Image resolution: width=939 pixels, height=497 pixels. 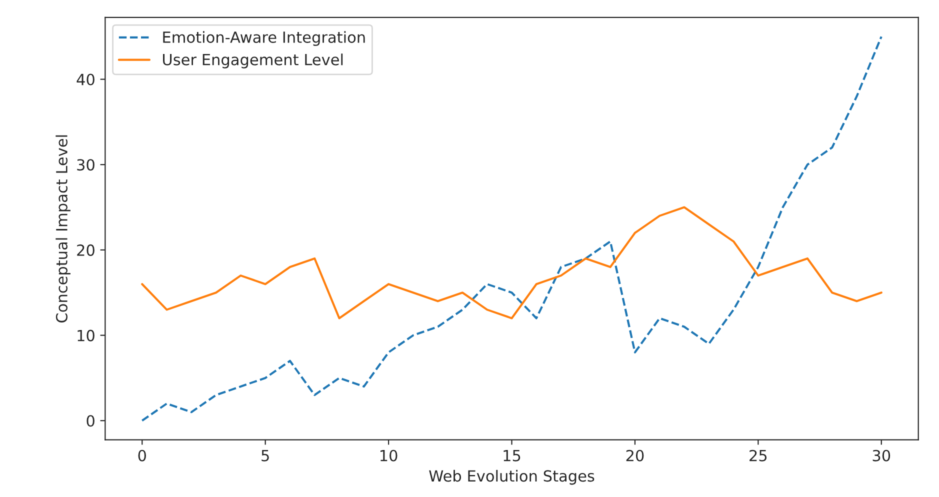 What do you see at coordinates (511, 477) in the screenshot?
I see `x-axis-title: Web Evolution Stages` at bounding box center [511, 477].